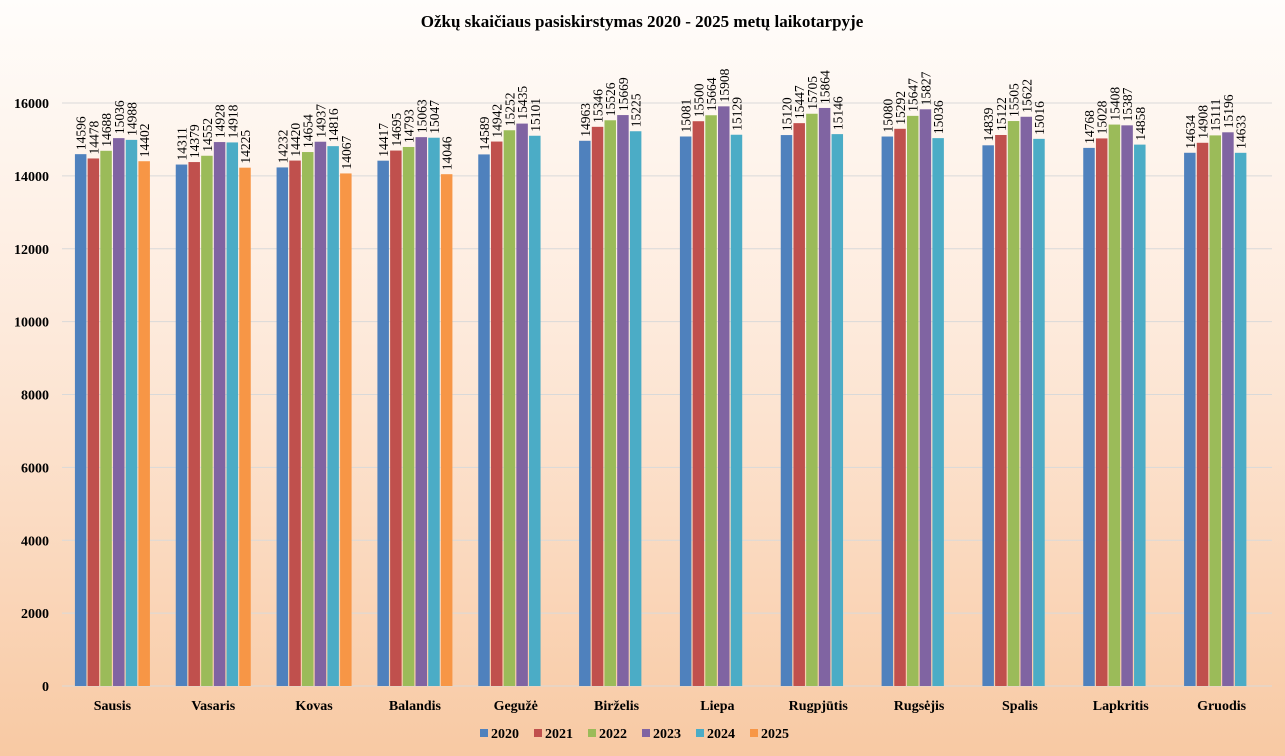 The width and height of the screenshot is (1285, 756). I want to click on bar-2023-spalis, so click(1026, 401).